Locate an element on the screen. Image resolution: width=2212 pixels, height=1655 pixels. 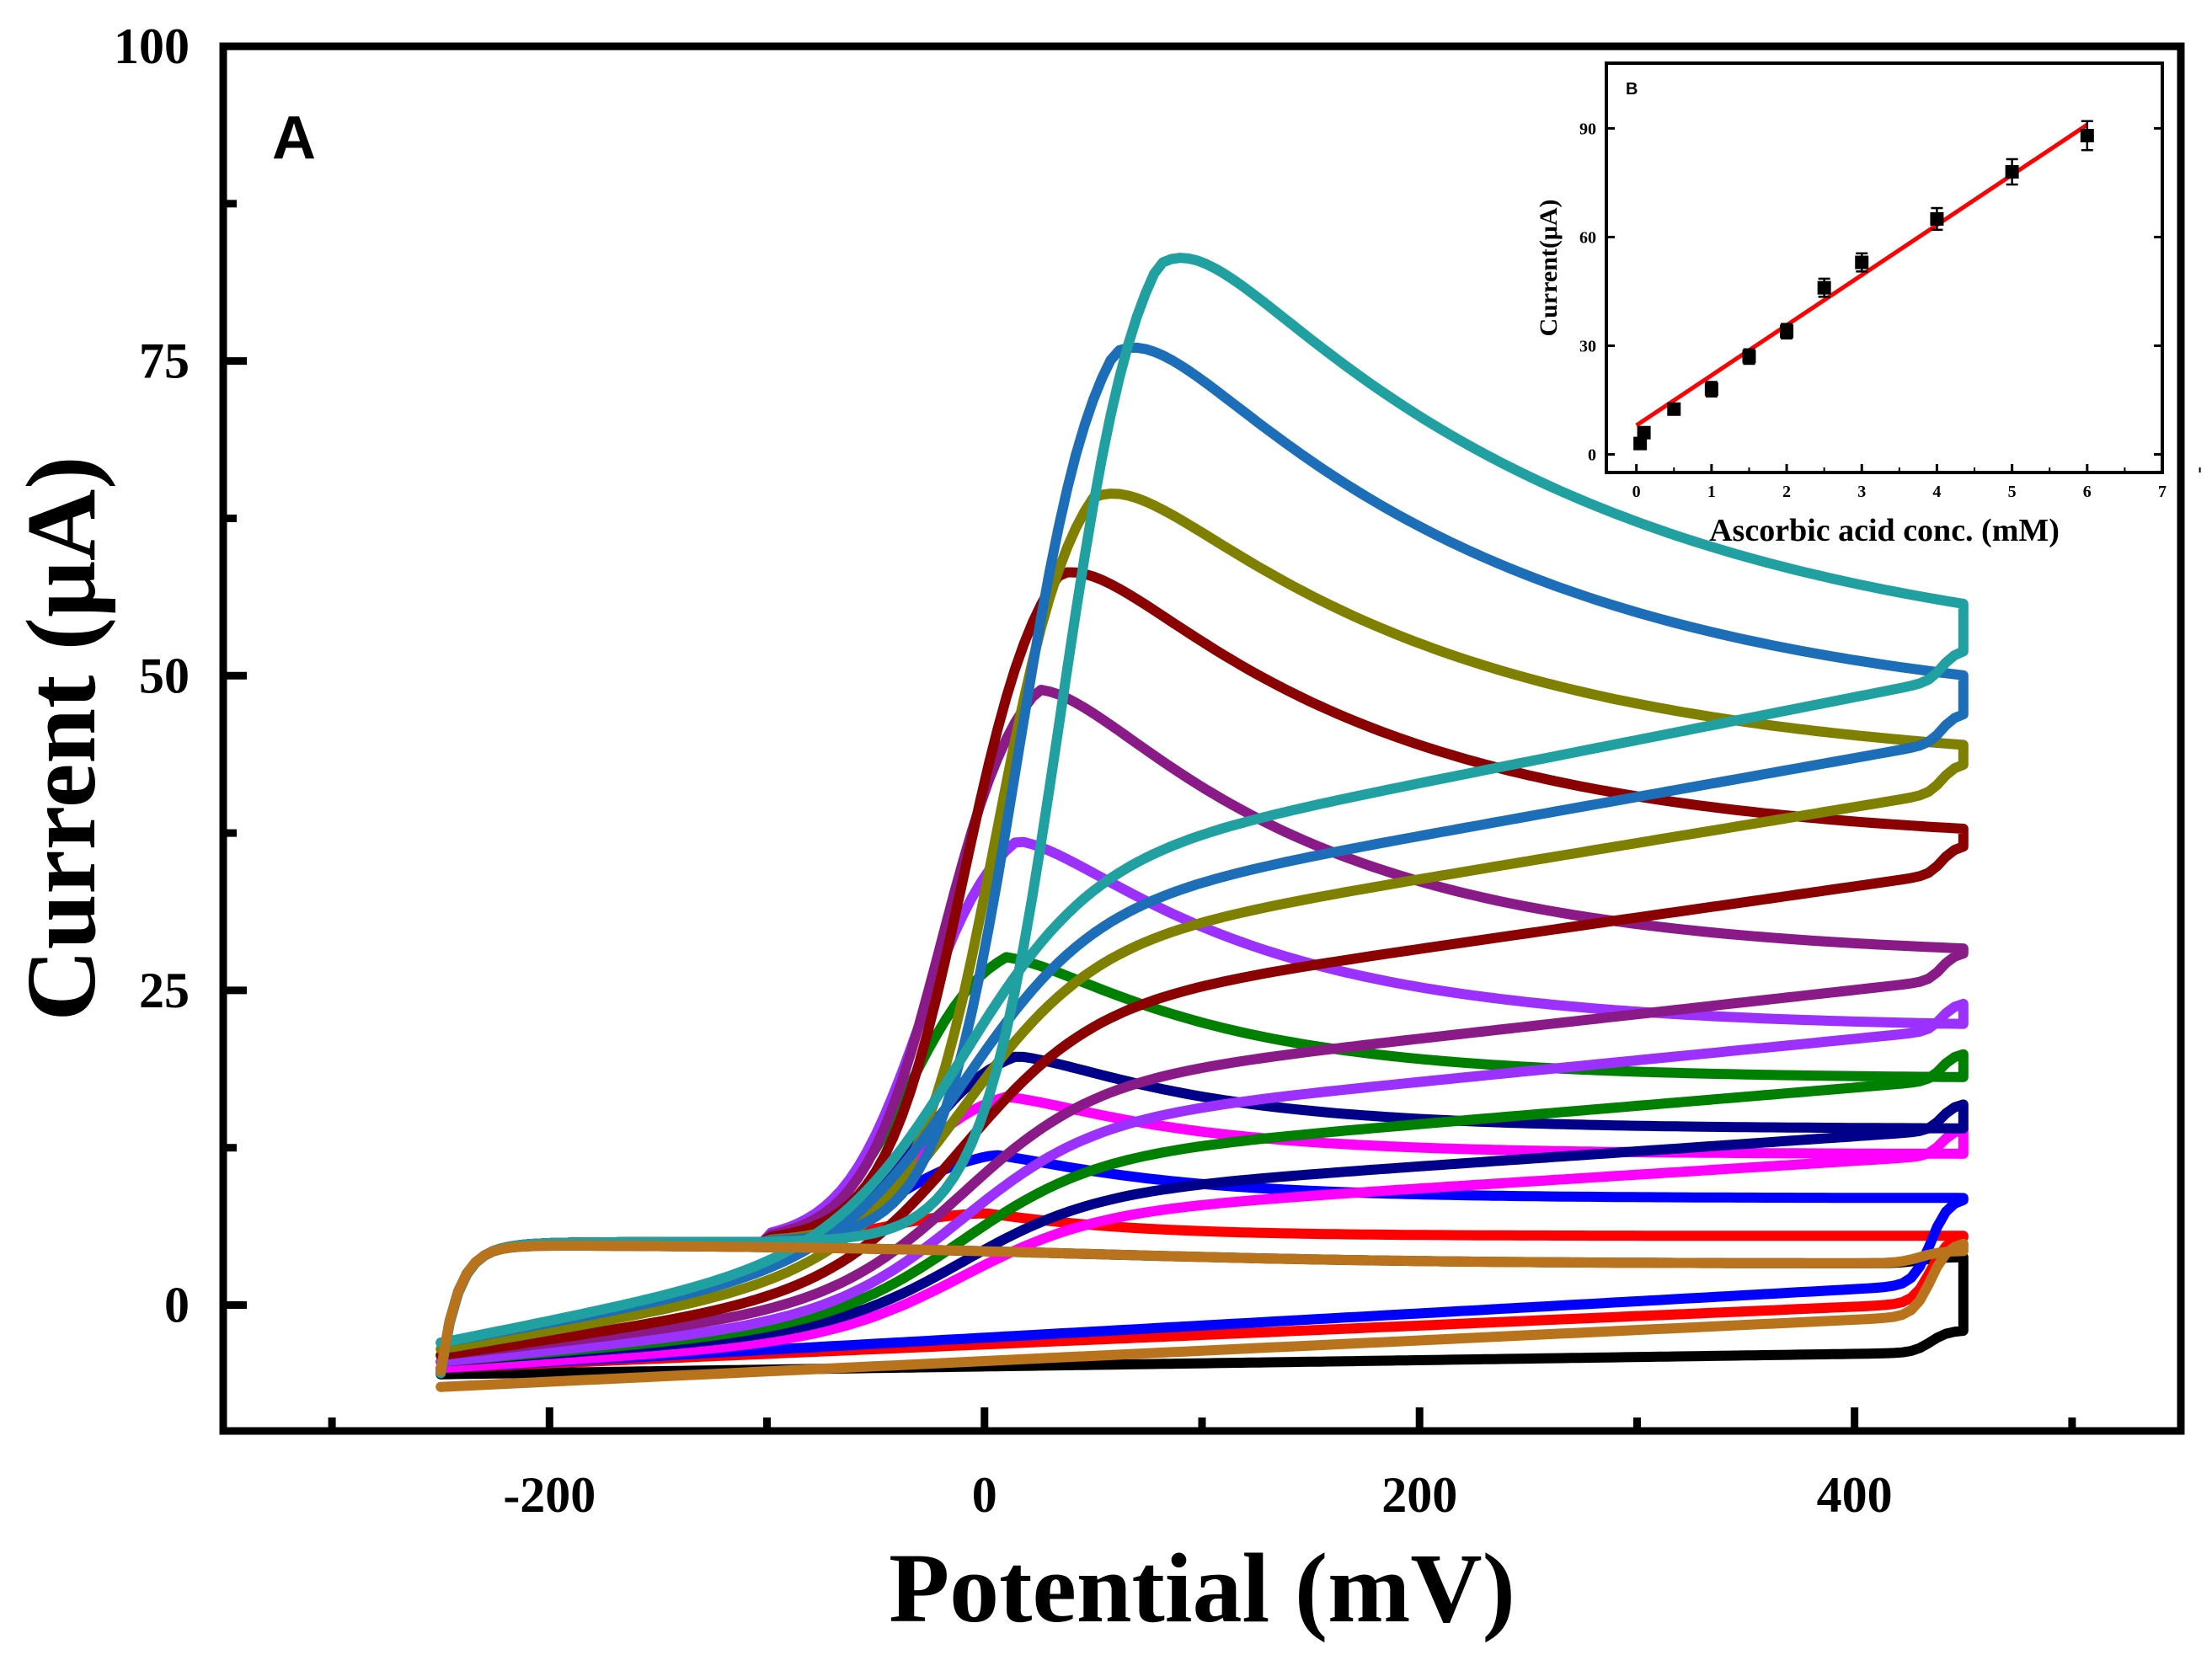
inset-x-tick-label: 6 is located at coordinates (2087, 492).